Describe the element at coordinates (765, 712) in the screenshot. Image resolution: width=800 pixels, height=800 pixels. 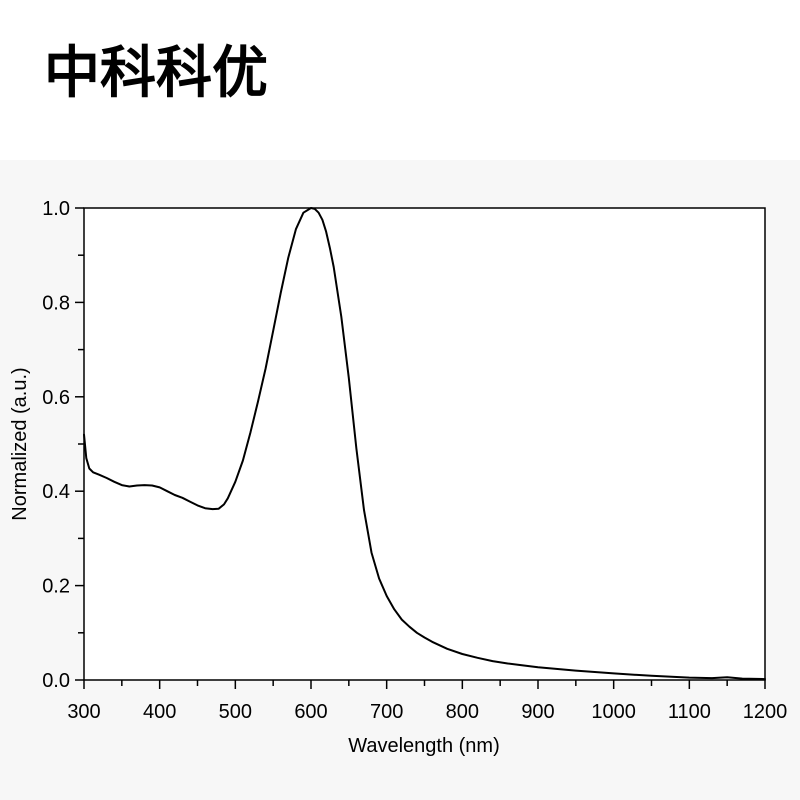
I see `x-tick-label: 1200` at that location.